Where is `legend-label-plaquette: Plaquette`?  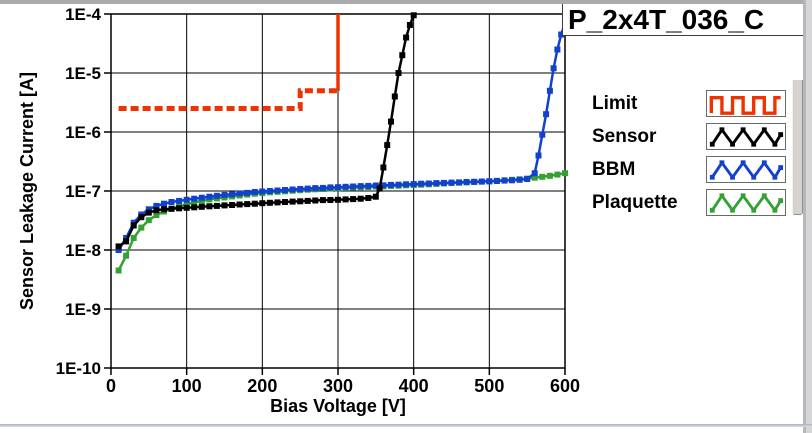 legend-label-plaquette: Plaquette is located at coordinates (635, 202).